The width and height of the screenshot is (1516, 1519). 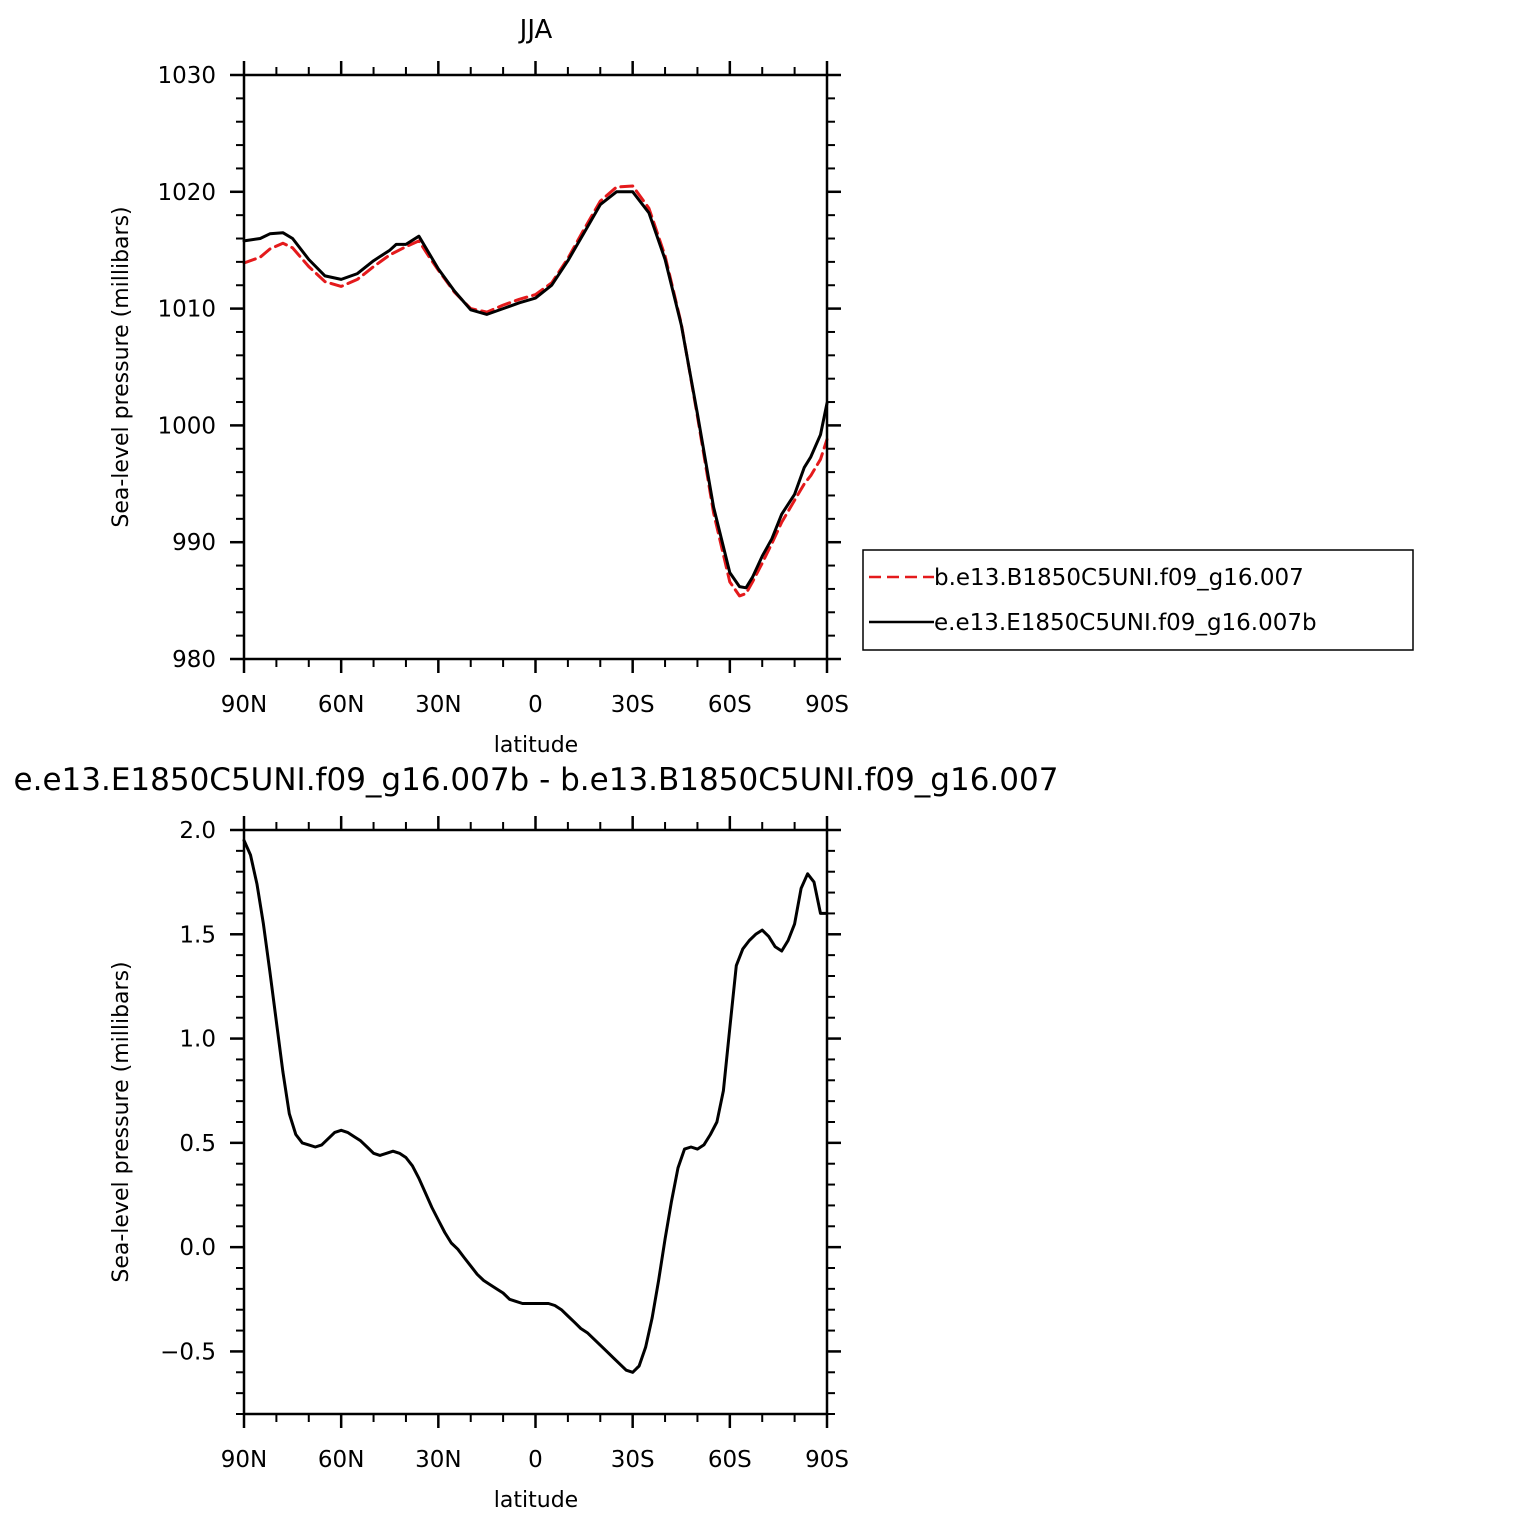 What do you see at coordinates (197, 1144) in the screenshot?
I see `bottom-chart-y-tick-label: 0.5` at bounding box center [197, 1144].